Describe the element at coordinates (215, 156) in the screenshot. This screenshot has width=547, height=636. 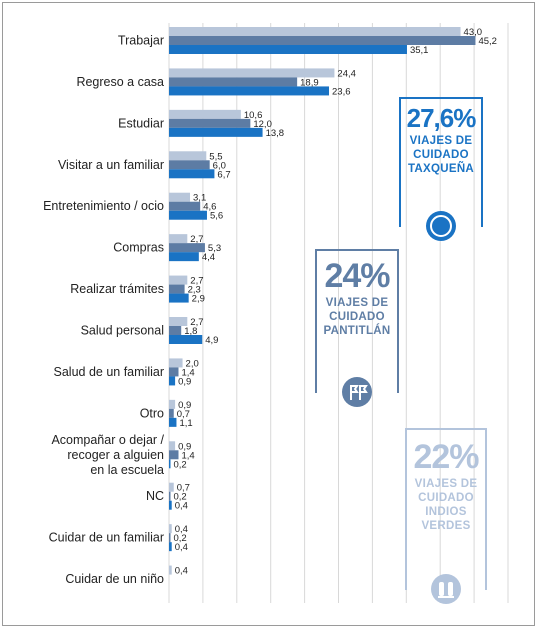
I see `value-label: 5,5` at that location.